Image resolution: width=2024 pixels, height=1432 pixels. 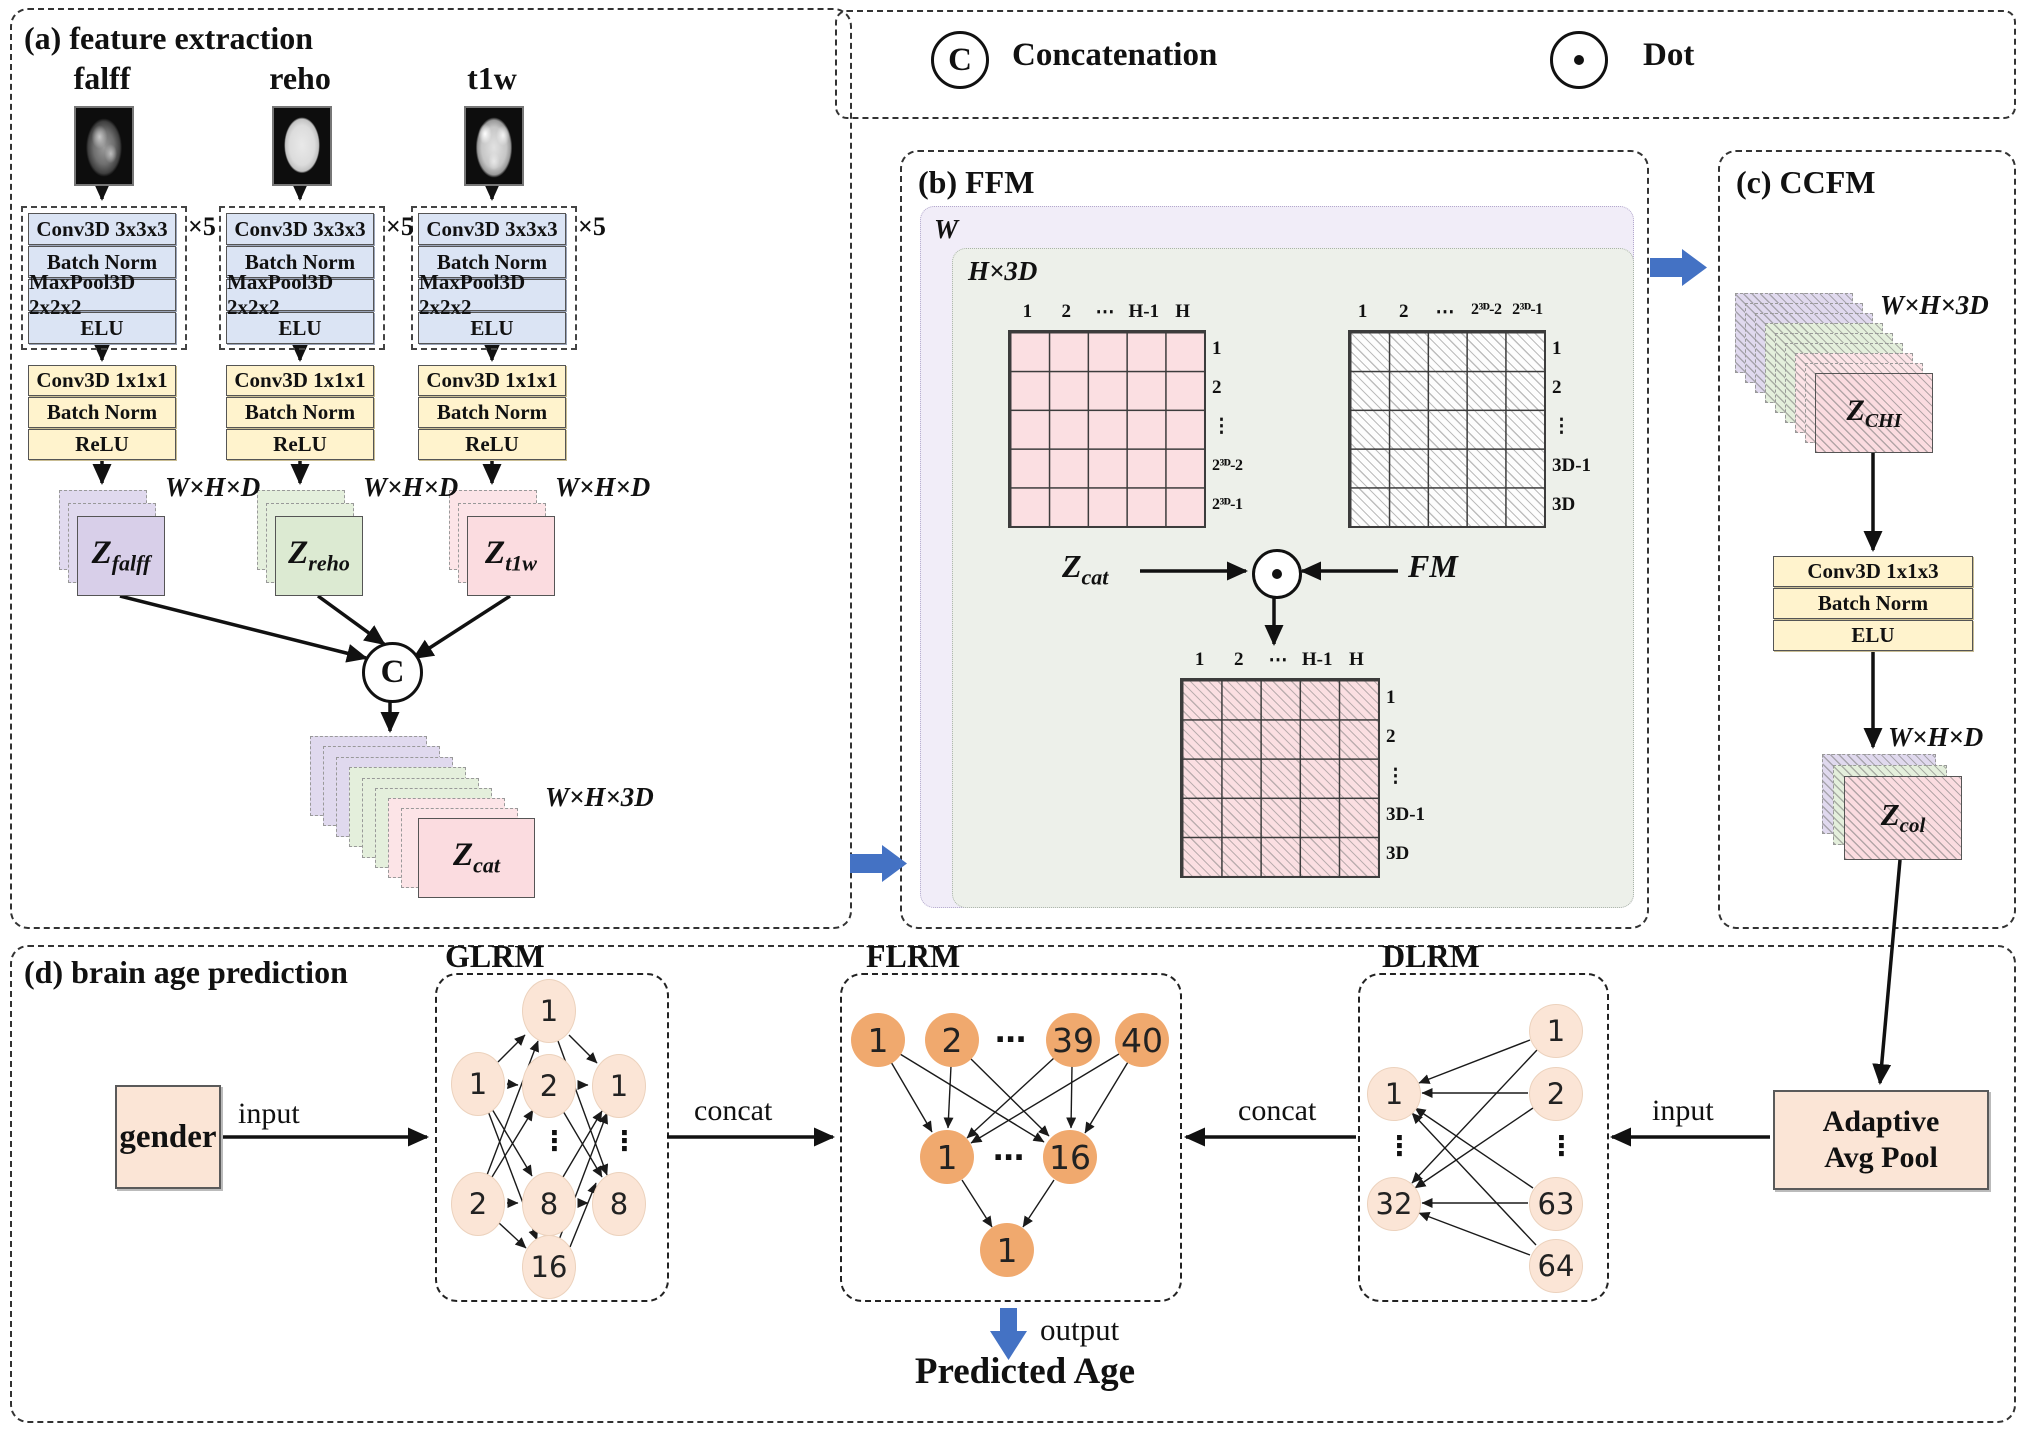 What do you see at coordinates (1556, 1266) in the screenshot?
I see `dlrm-node: 64` at bounding box center [1556, 1266].